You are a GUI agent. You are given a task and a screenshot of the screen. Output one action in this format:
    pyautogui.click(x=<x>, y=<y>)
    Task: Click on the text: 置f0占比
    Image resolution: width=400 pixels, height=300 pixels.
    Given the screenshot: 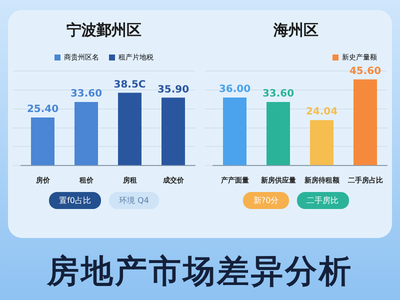 What is the action you would take?
    pyautogui.click(x=75, y=200)
    